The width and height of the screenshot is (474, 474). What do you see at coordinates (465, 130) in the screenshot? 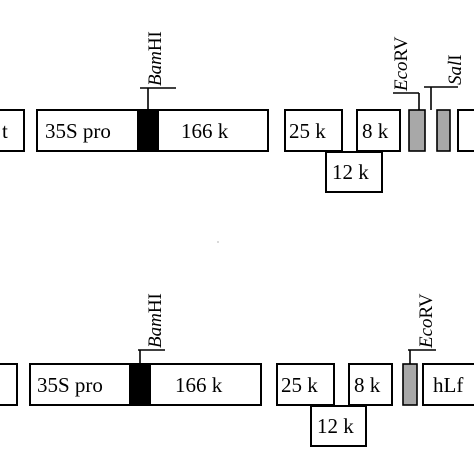
I see `right-partial-box` at bounding box center [465, 130].